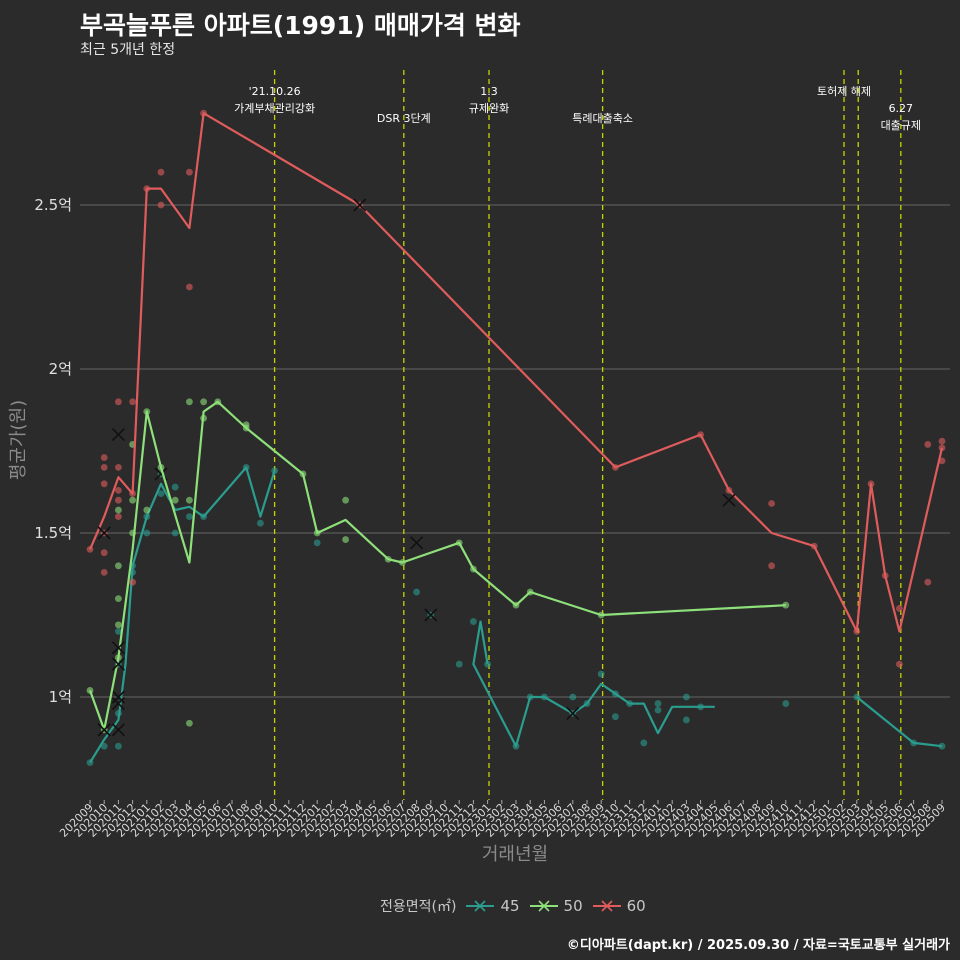  Describe the element at coordinates (489, 108) in the screenshot. I see `policy-label: 규제완화` at that location.